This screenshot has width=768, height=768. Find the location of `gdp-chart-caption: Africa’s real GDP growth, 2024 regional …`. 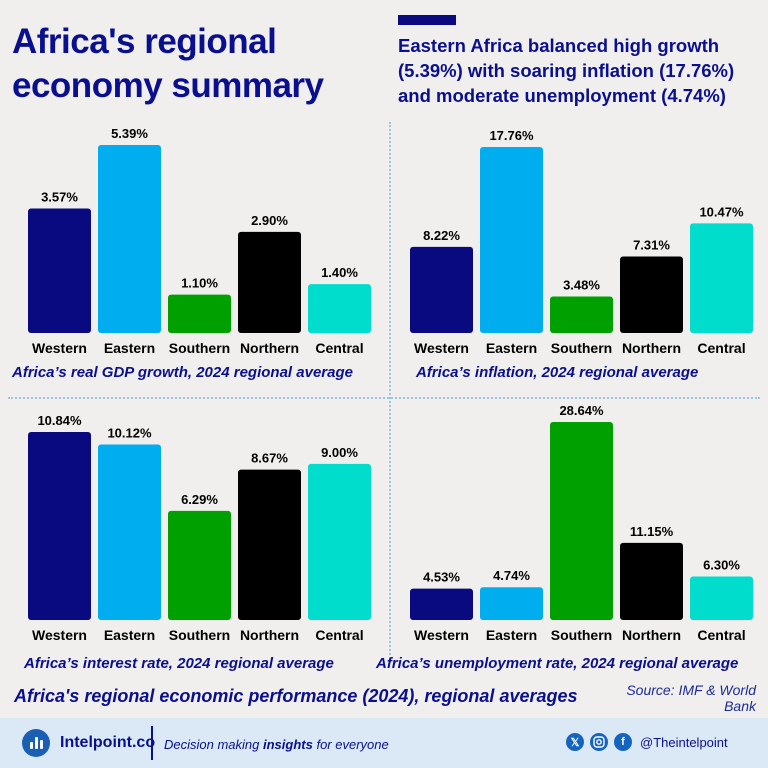

gdp-chart-caption: Africa’s real GDP growth, 2024 regional … is located at coordinates (182, 372).